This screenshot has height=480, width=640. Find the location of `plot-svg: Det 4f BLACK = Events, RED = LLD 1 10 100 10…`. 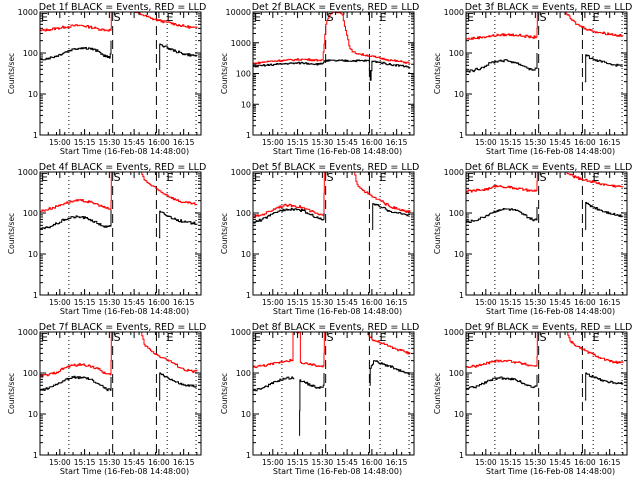

plot-svg: Det 4f BLACK = Events, RED = LLD 1 10 100 10… is located at coordinates (107, 239).